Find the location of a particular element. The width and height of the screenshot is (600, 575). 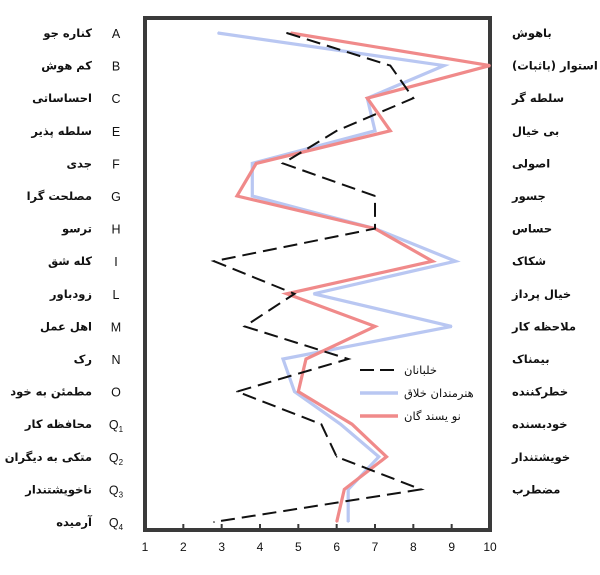

left-trait-label: آرمیده is located at coordinates (74, 522).